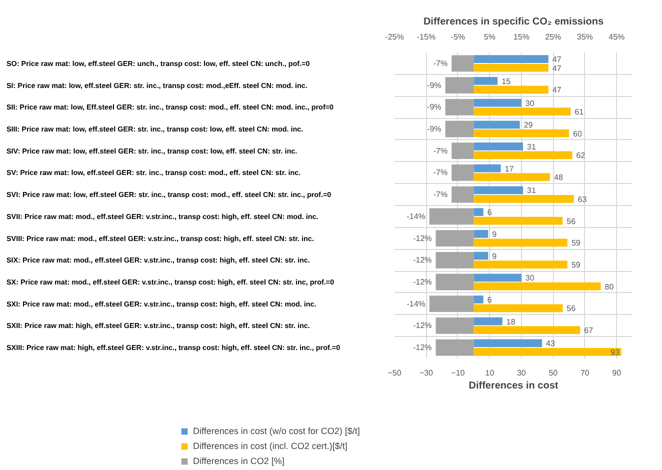  Describe the element at coordinates (617, 373) in the screenshot. I see `x-tick-label: 90` at that location.